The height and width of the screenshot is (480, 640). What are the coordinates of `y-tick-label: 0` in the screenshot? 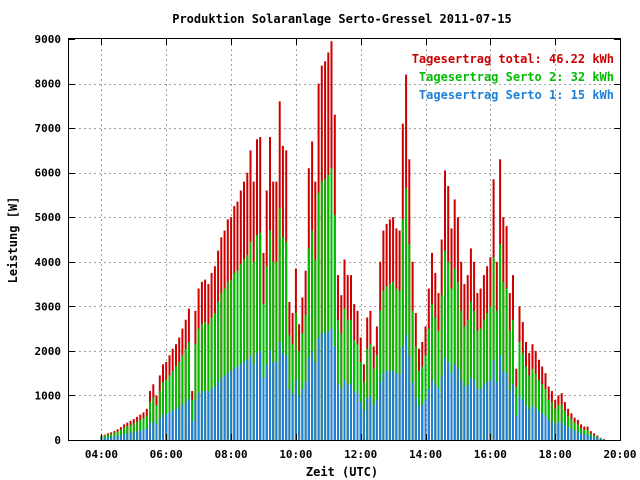 It's located at (57, 440).